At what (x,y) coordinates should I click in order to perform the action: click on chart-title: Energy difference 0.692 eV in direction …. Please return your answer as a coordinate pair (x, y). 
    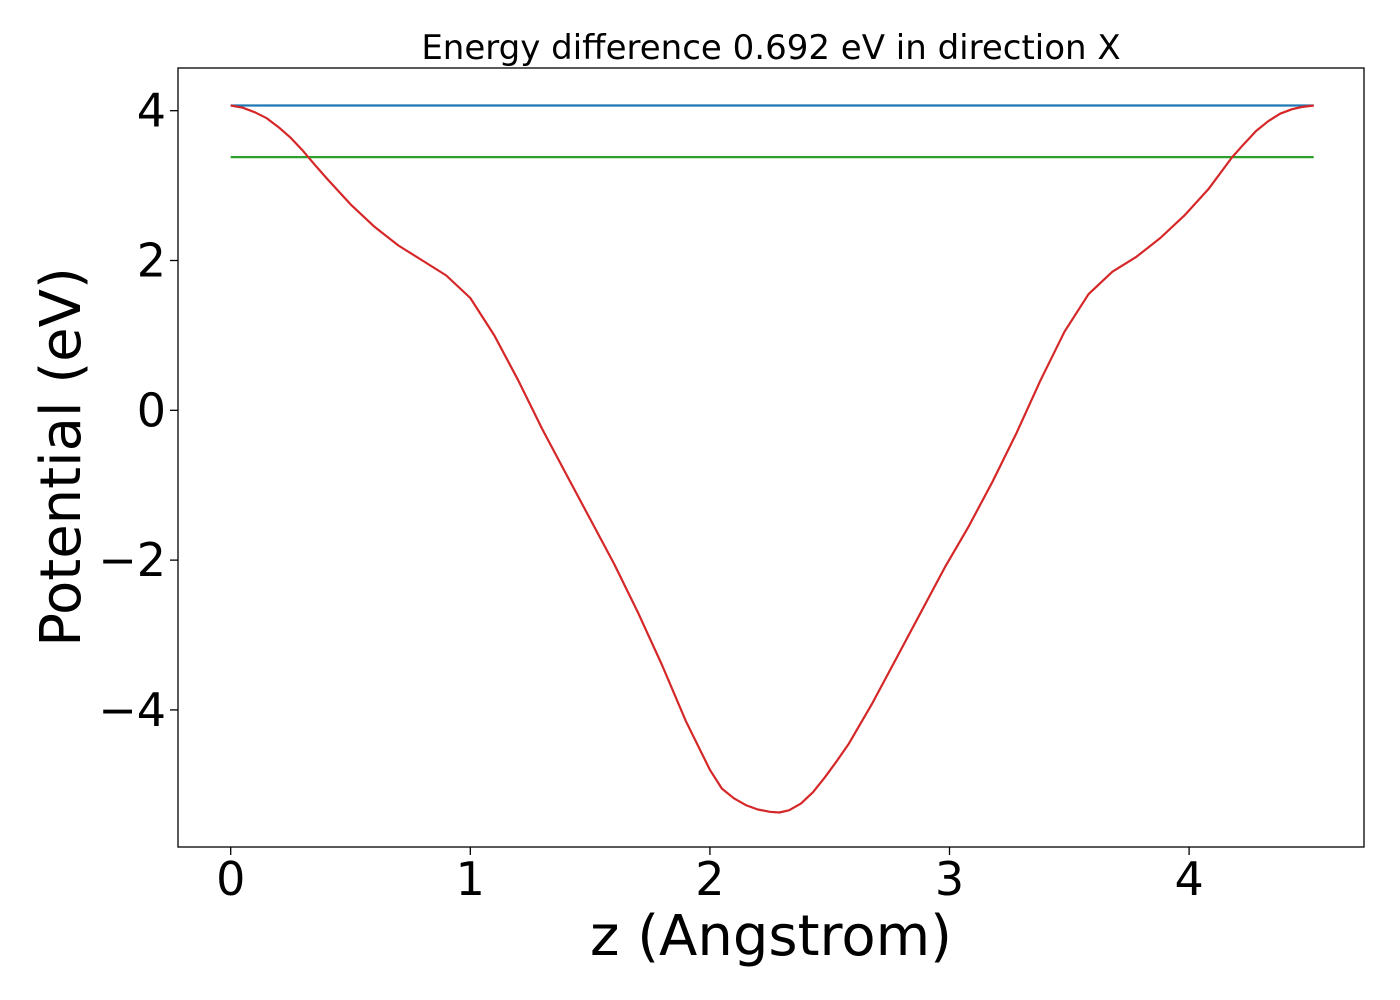
    Looking at the image, I should click on (770, 48).